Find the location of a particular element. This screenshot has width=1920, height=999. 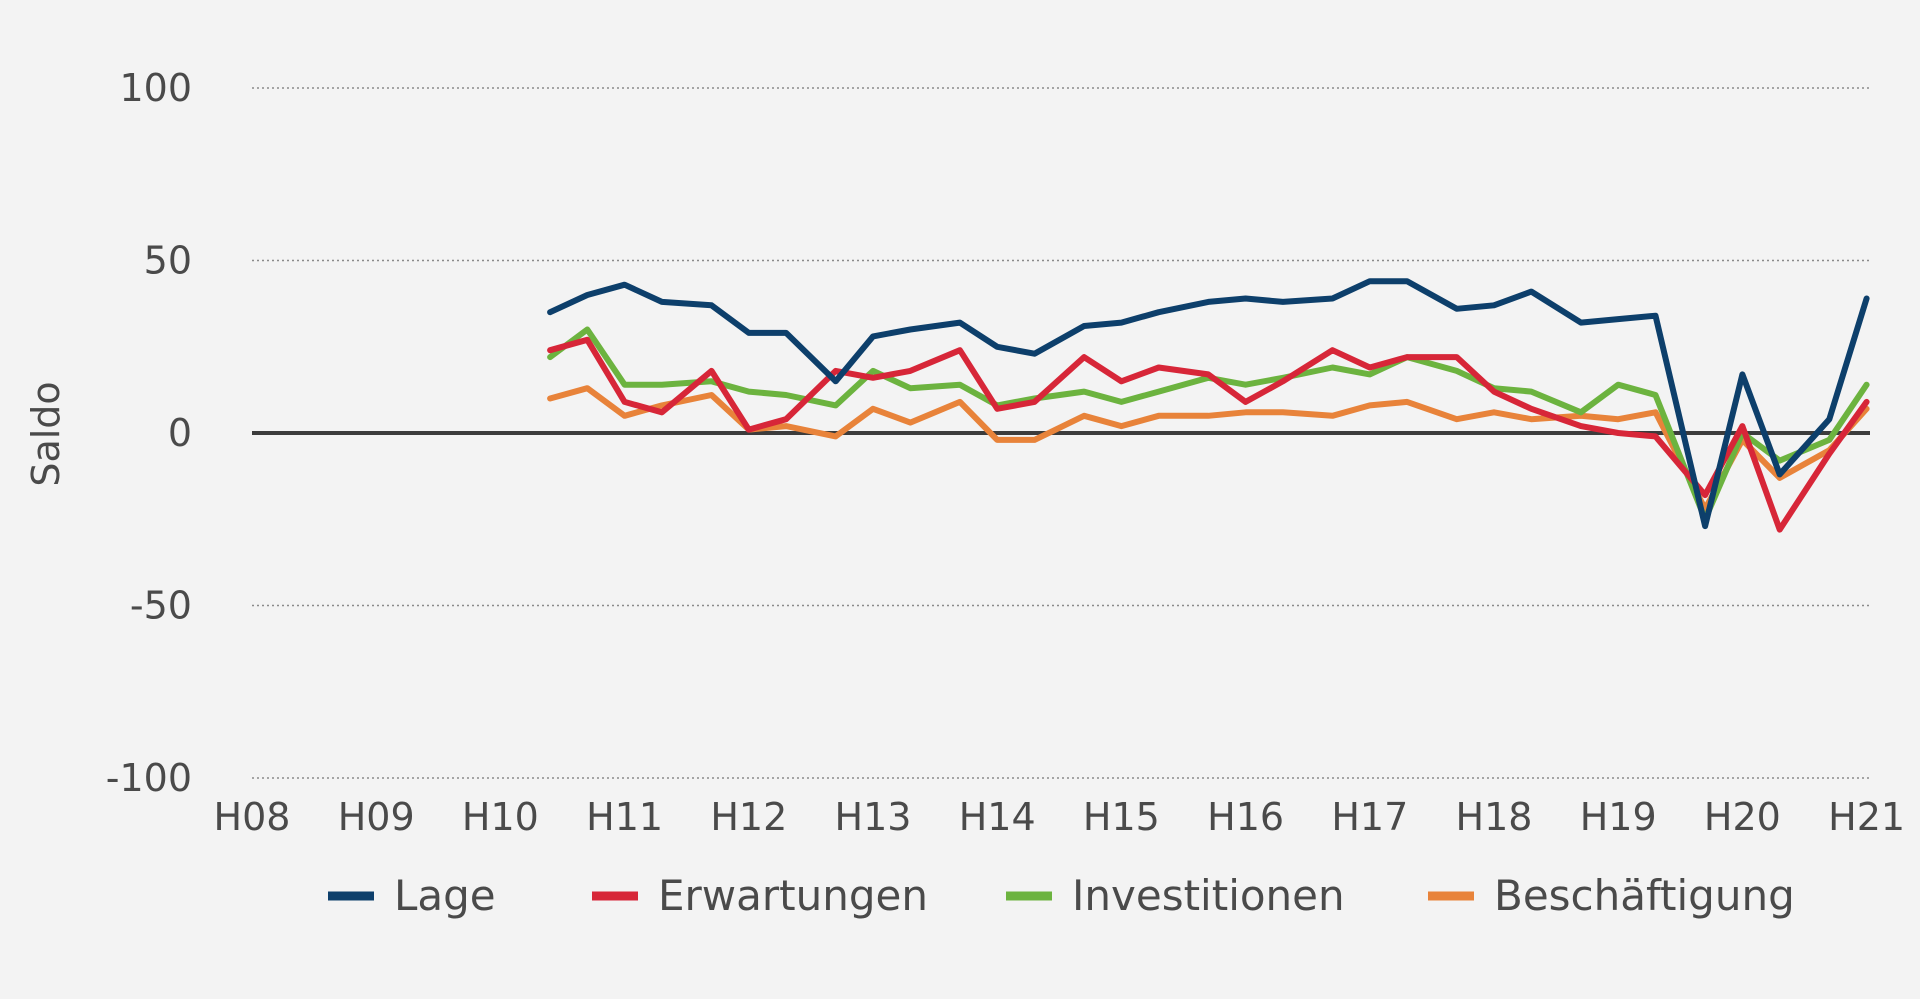

x-tick-label: H13 is located at coordinates (873, 817).